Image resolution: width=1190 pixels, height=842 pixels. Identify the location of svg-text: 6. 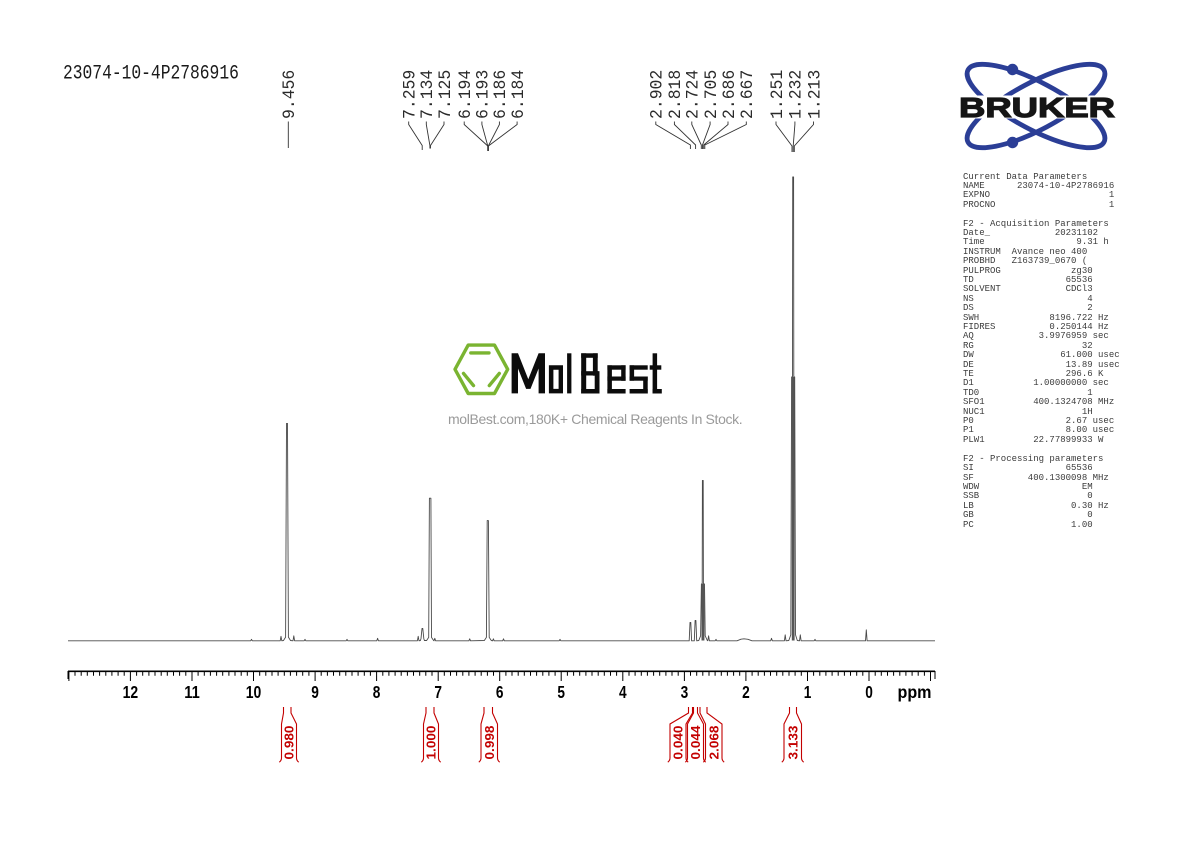
(500, 692).